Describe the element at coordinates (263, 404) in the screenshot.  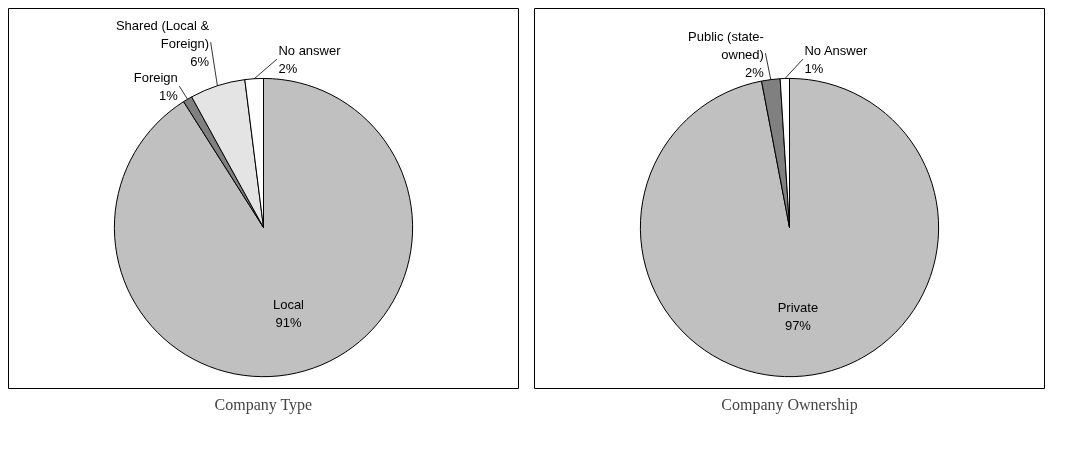
I see `text: Company Type` at that location.